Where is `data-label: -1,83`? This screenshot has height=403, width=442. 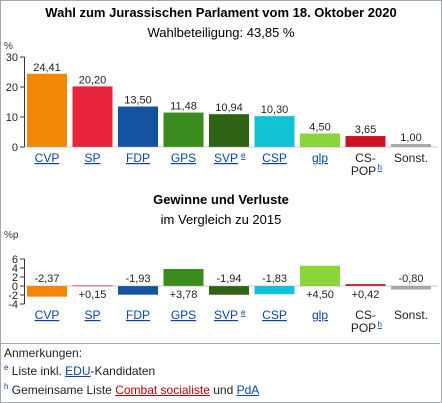 data-label: -1,83 is located at coordinates (274, 279).